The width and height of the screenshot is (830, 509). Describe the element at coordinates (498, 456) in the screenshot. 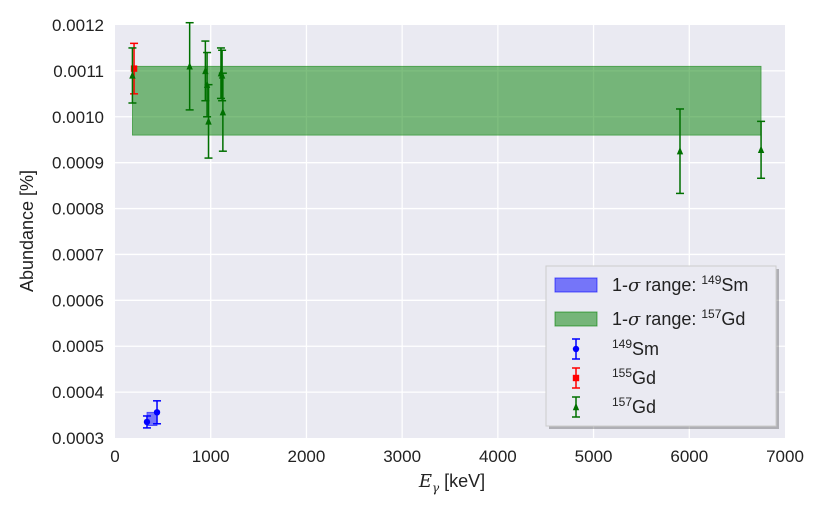

I see `x-tick-label: 4000` at that location.